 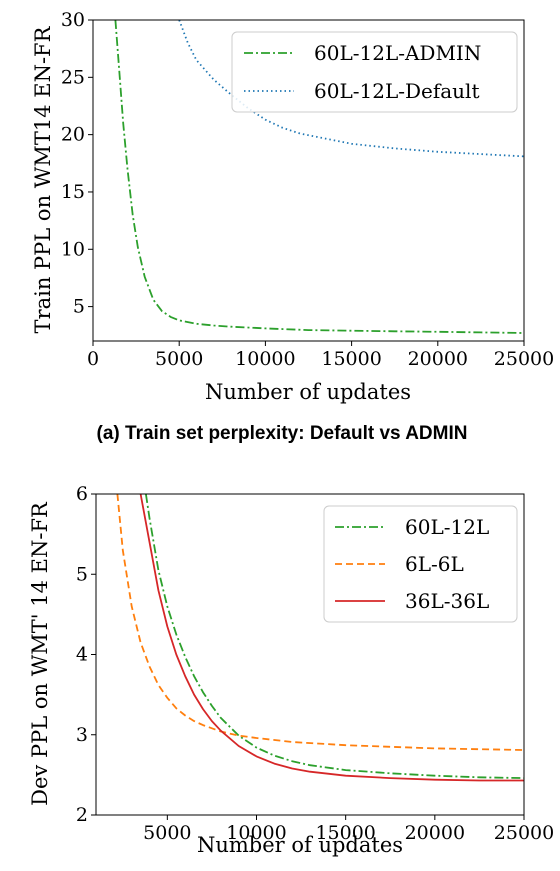 I want to click on y-tick-label: 6, so click(x=82, y=494).